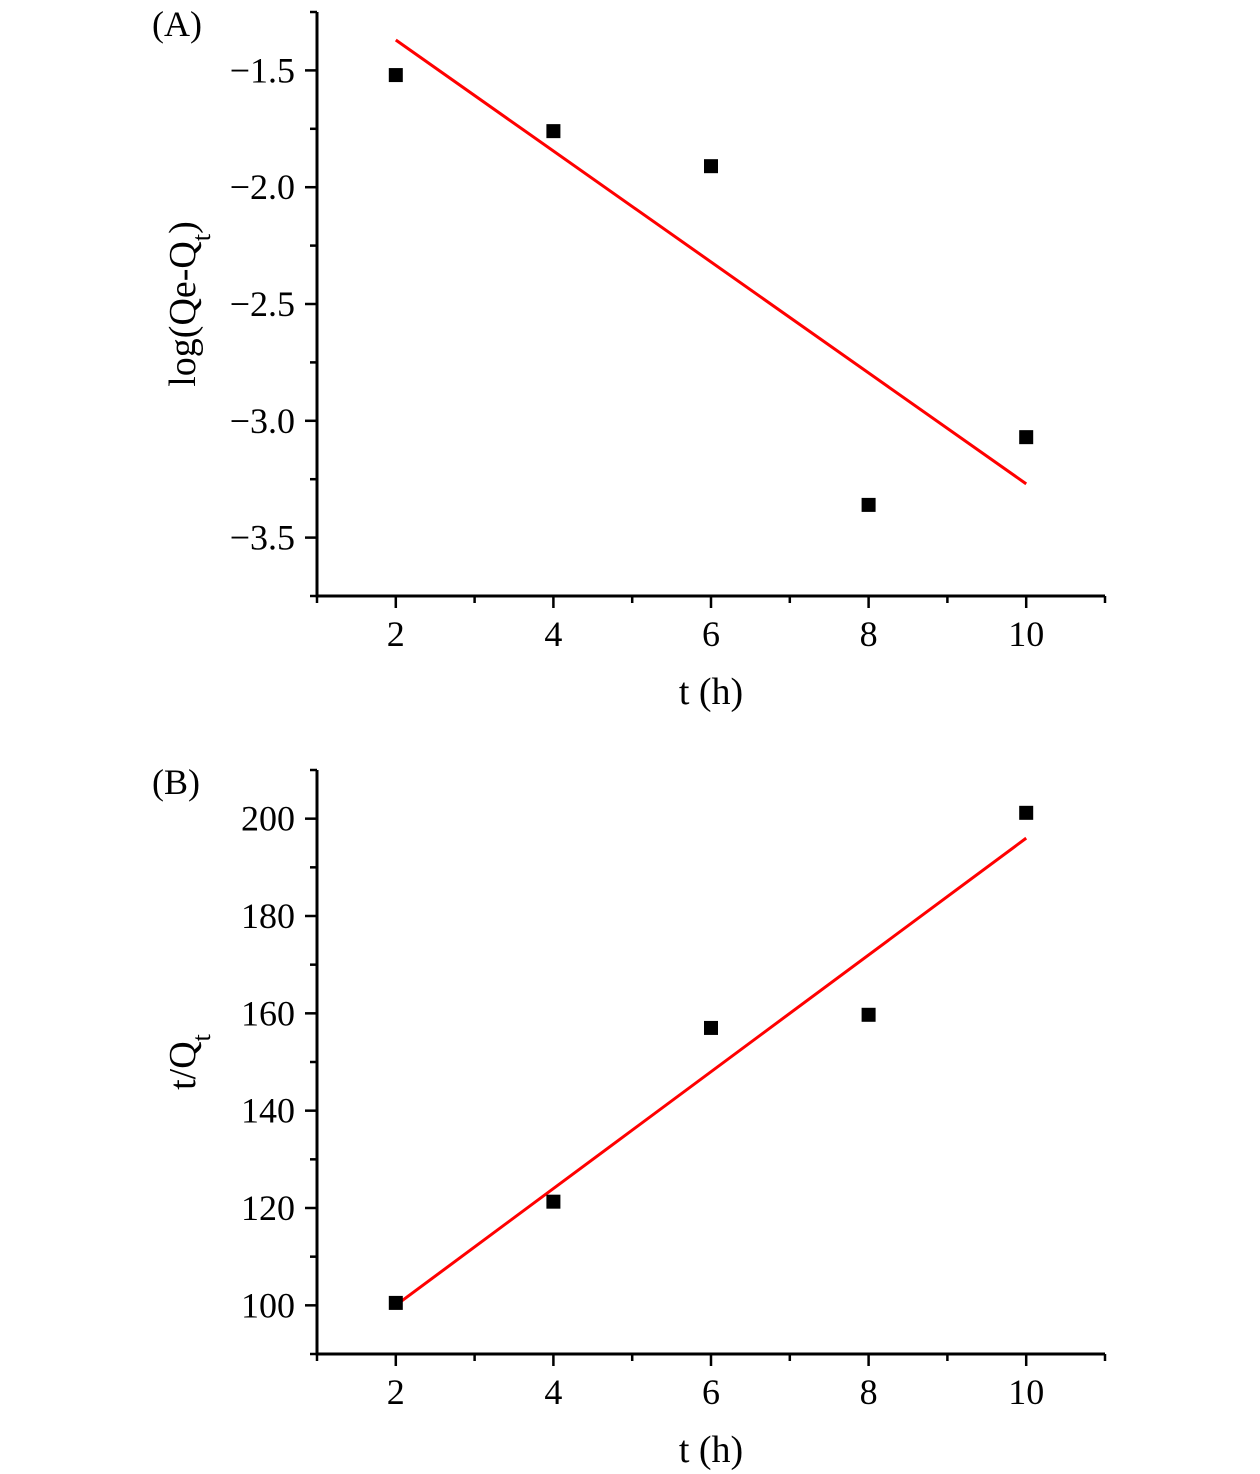  Describe the element at coordinates (262, 304) in the screenshot. I see `y-tick-label: −2.5` at that location.